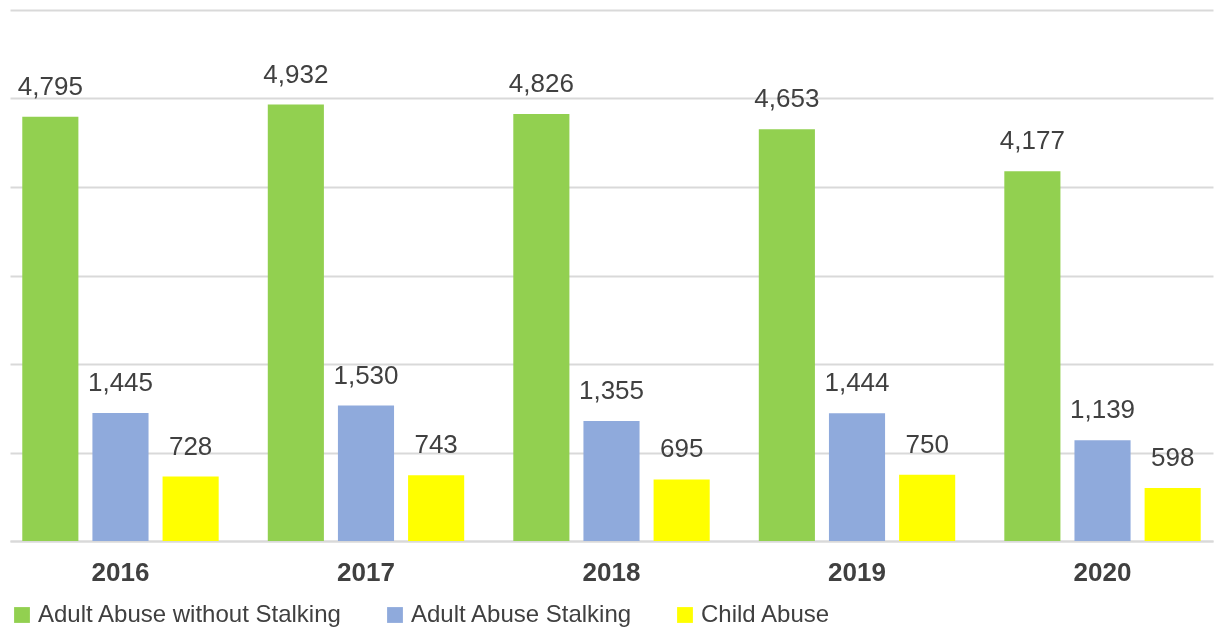 Image resolution: width=1223 pixels, height=637 pixels. I want to click on data-label: 4,177, so click(1032, 140).